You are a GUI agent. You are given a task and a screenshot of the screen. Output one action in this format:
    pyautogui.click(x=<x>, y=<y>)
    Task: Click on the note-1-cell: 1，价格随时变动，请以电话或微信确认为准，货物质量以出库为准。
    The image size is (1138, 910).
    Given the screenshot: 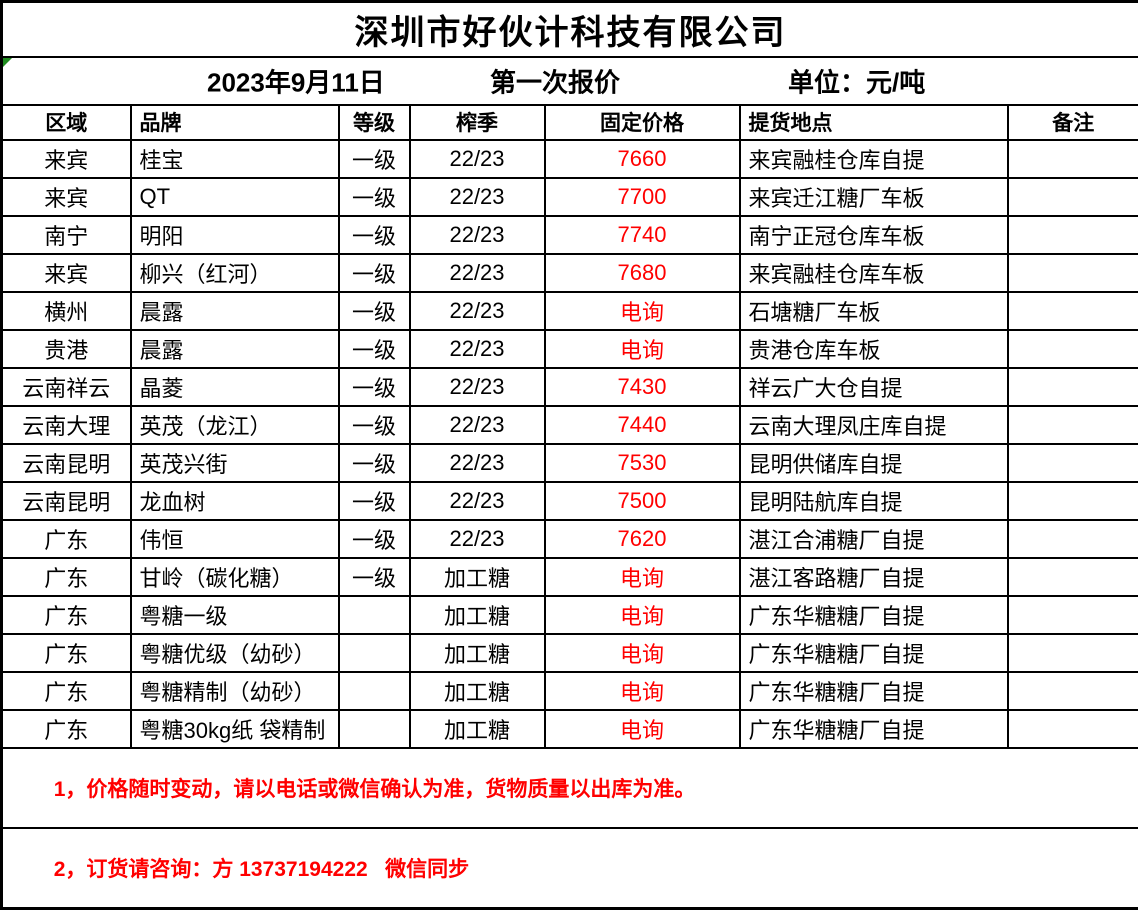 What is the action you would take?
    pyautogui.click(x=570, y=788)
    